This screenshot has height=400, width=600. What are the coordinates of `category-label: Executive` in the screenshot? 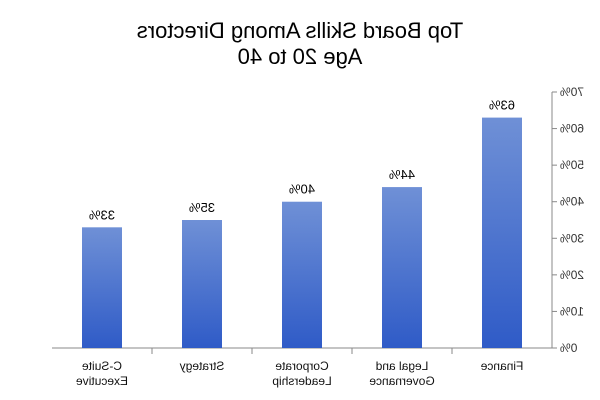 It's located at (102, 381).